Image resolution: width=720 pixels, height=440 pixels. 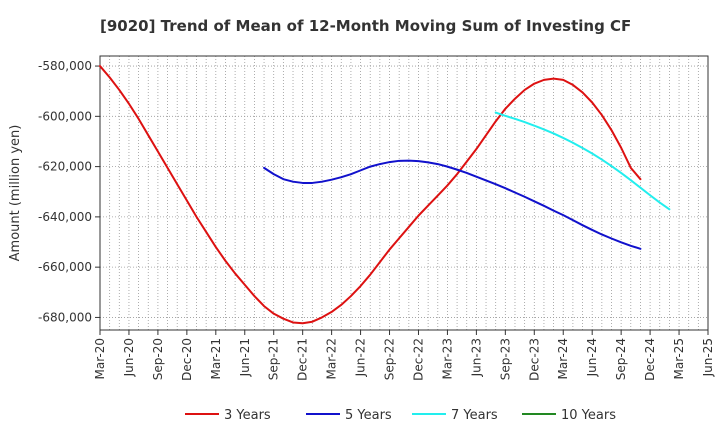 I want to click on x-tick-label: Mar-25, so click(x=679, y=358).